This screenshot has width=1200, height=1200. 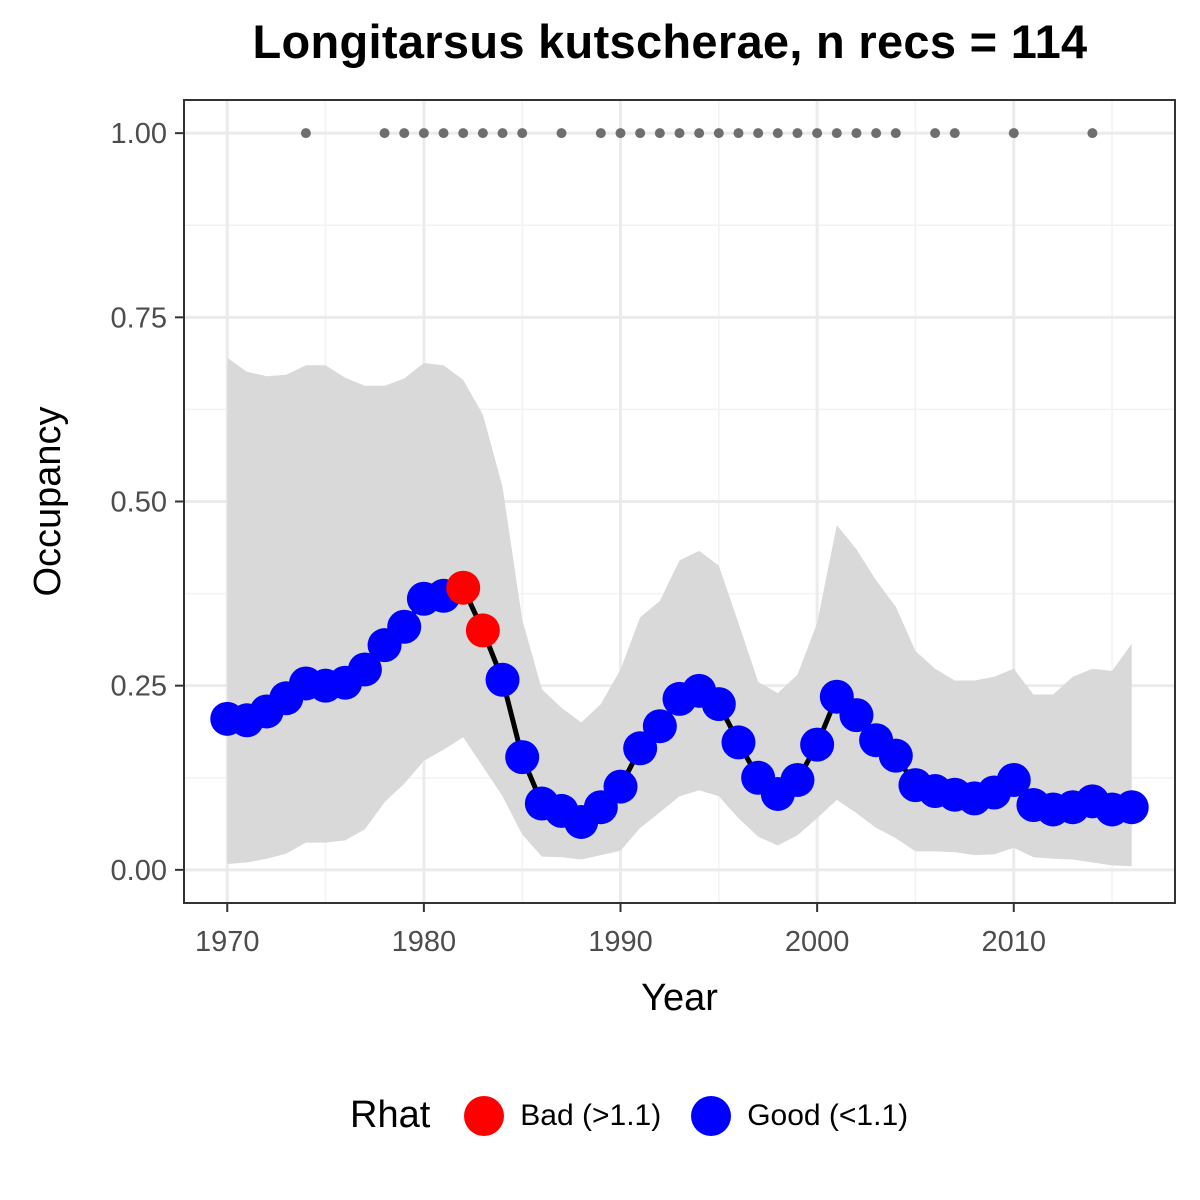 I want to click on x-tick-label: 1970, so click(x=227, y=942).